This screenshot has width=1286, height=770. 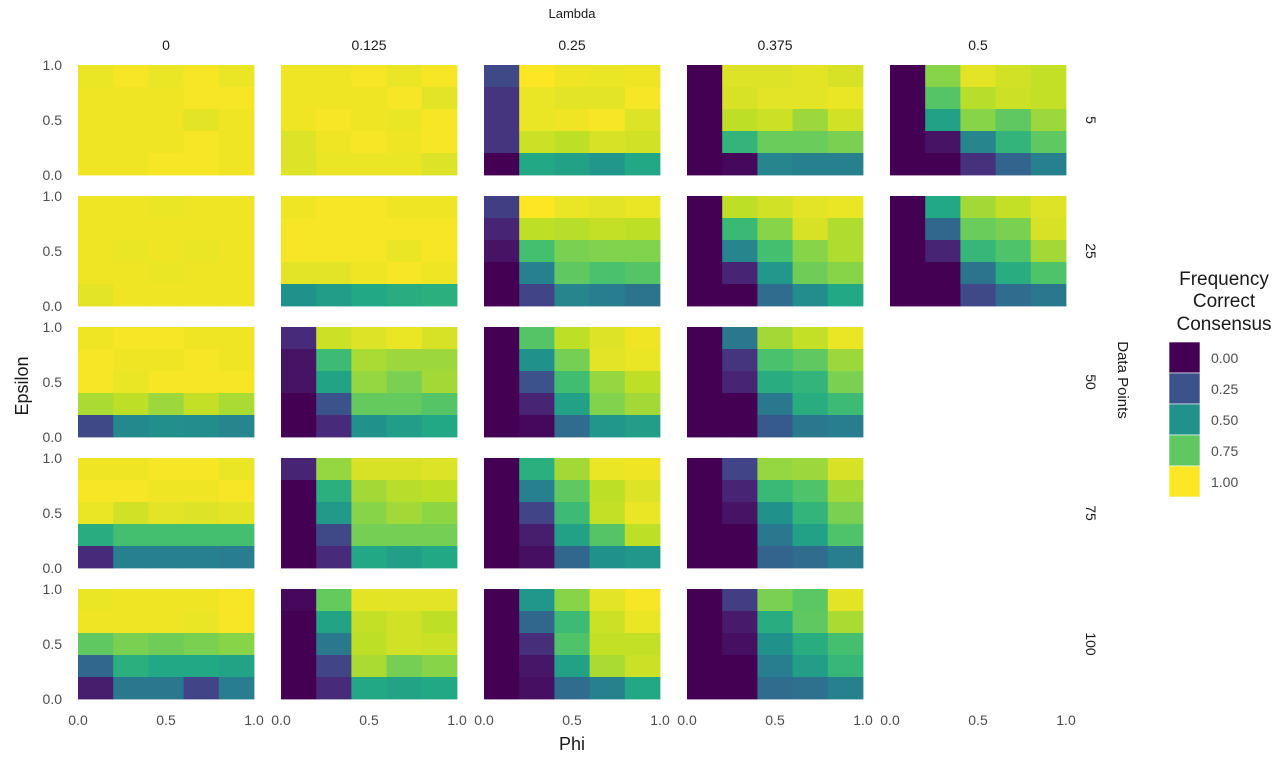 What do you see at coordinates (1224, 420) in the screenshot?
I see `legend-key-label: 0.50` at bounding box center [1224, 420].